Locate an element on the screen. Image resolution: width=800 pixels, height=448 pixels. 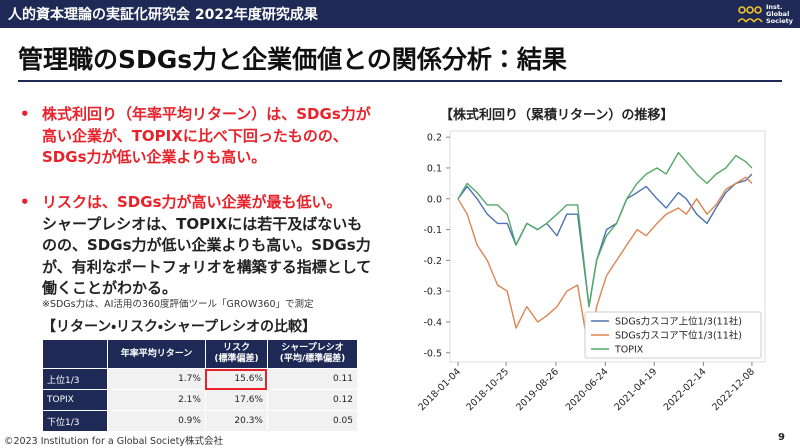
x-tick-label: 2018-01-04 is located at coordinates (439, 389).